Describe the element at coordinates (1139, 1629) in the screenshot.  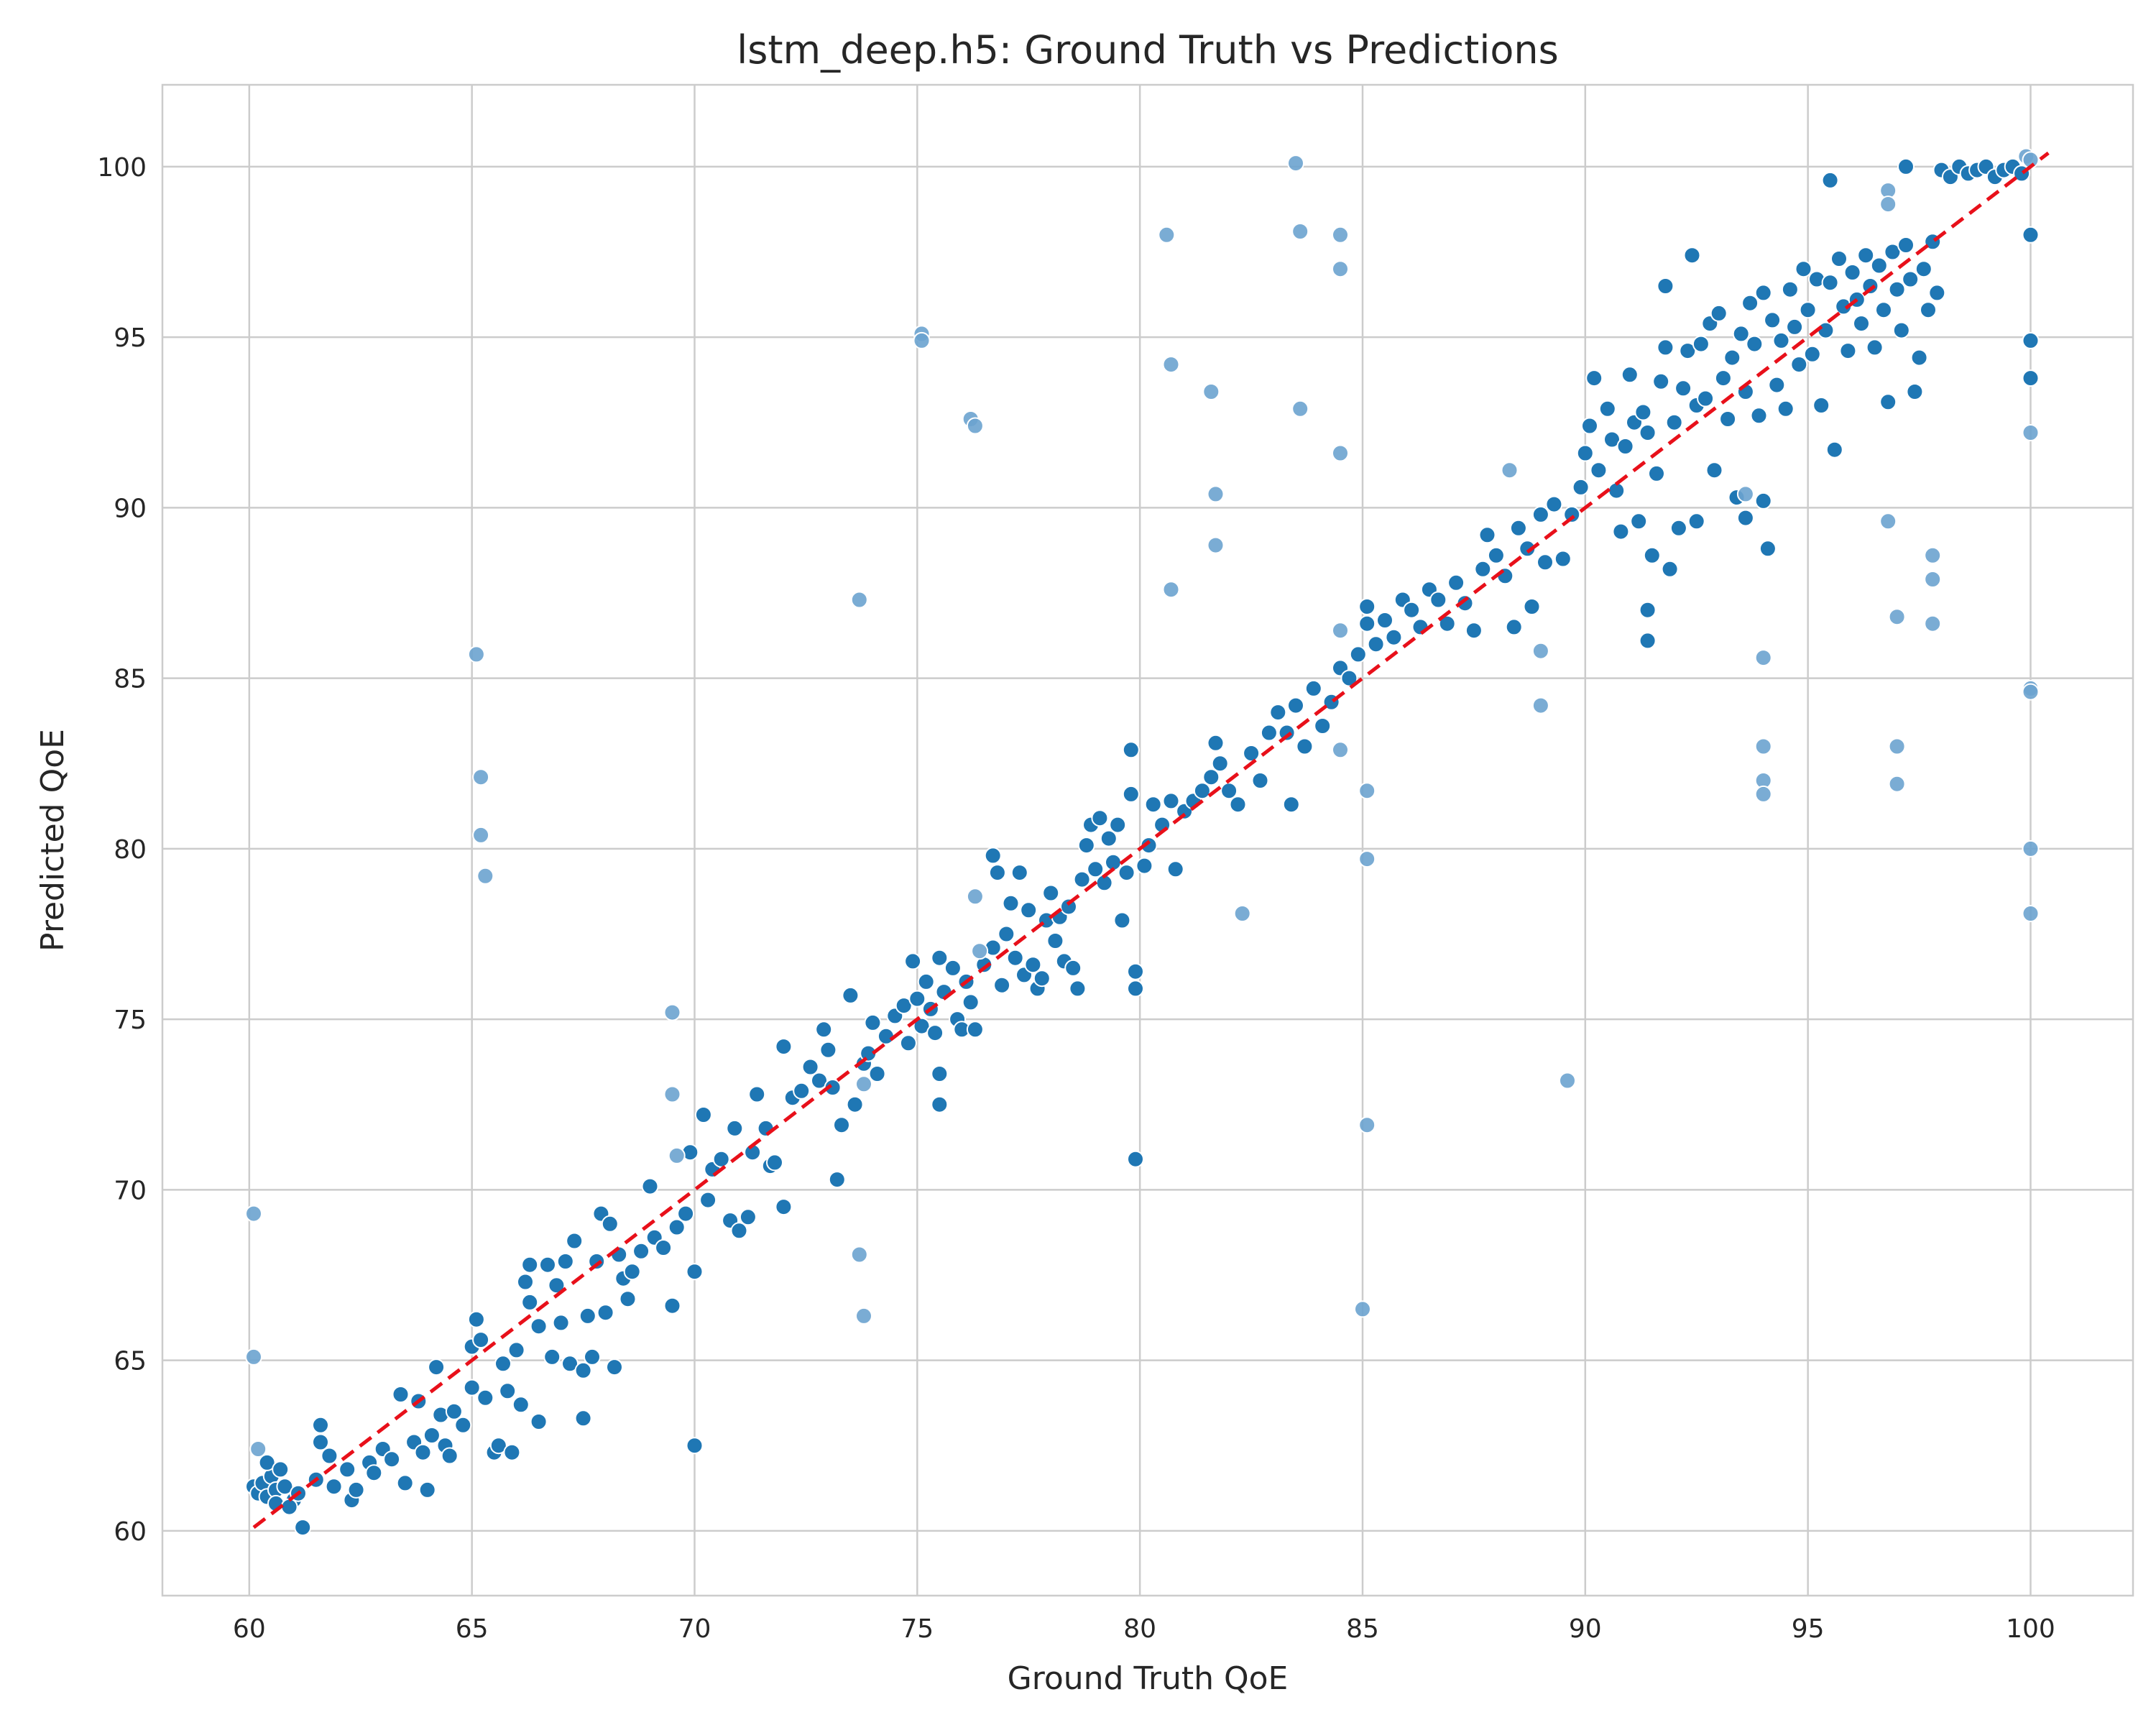
I see `x-tick-label: 80` at that location.